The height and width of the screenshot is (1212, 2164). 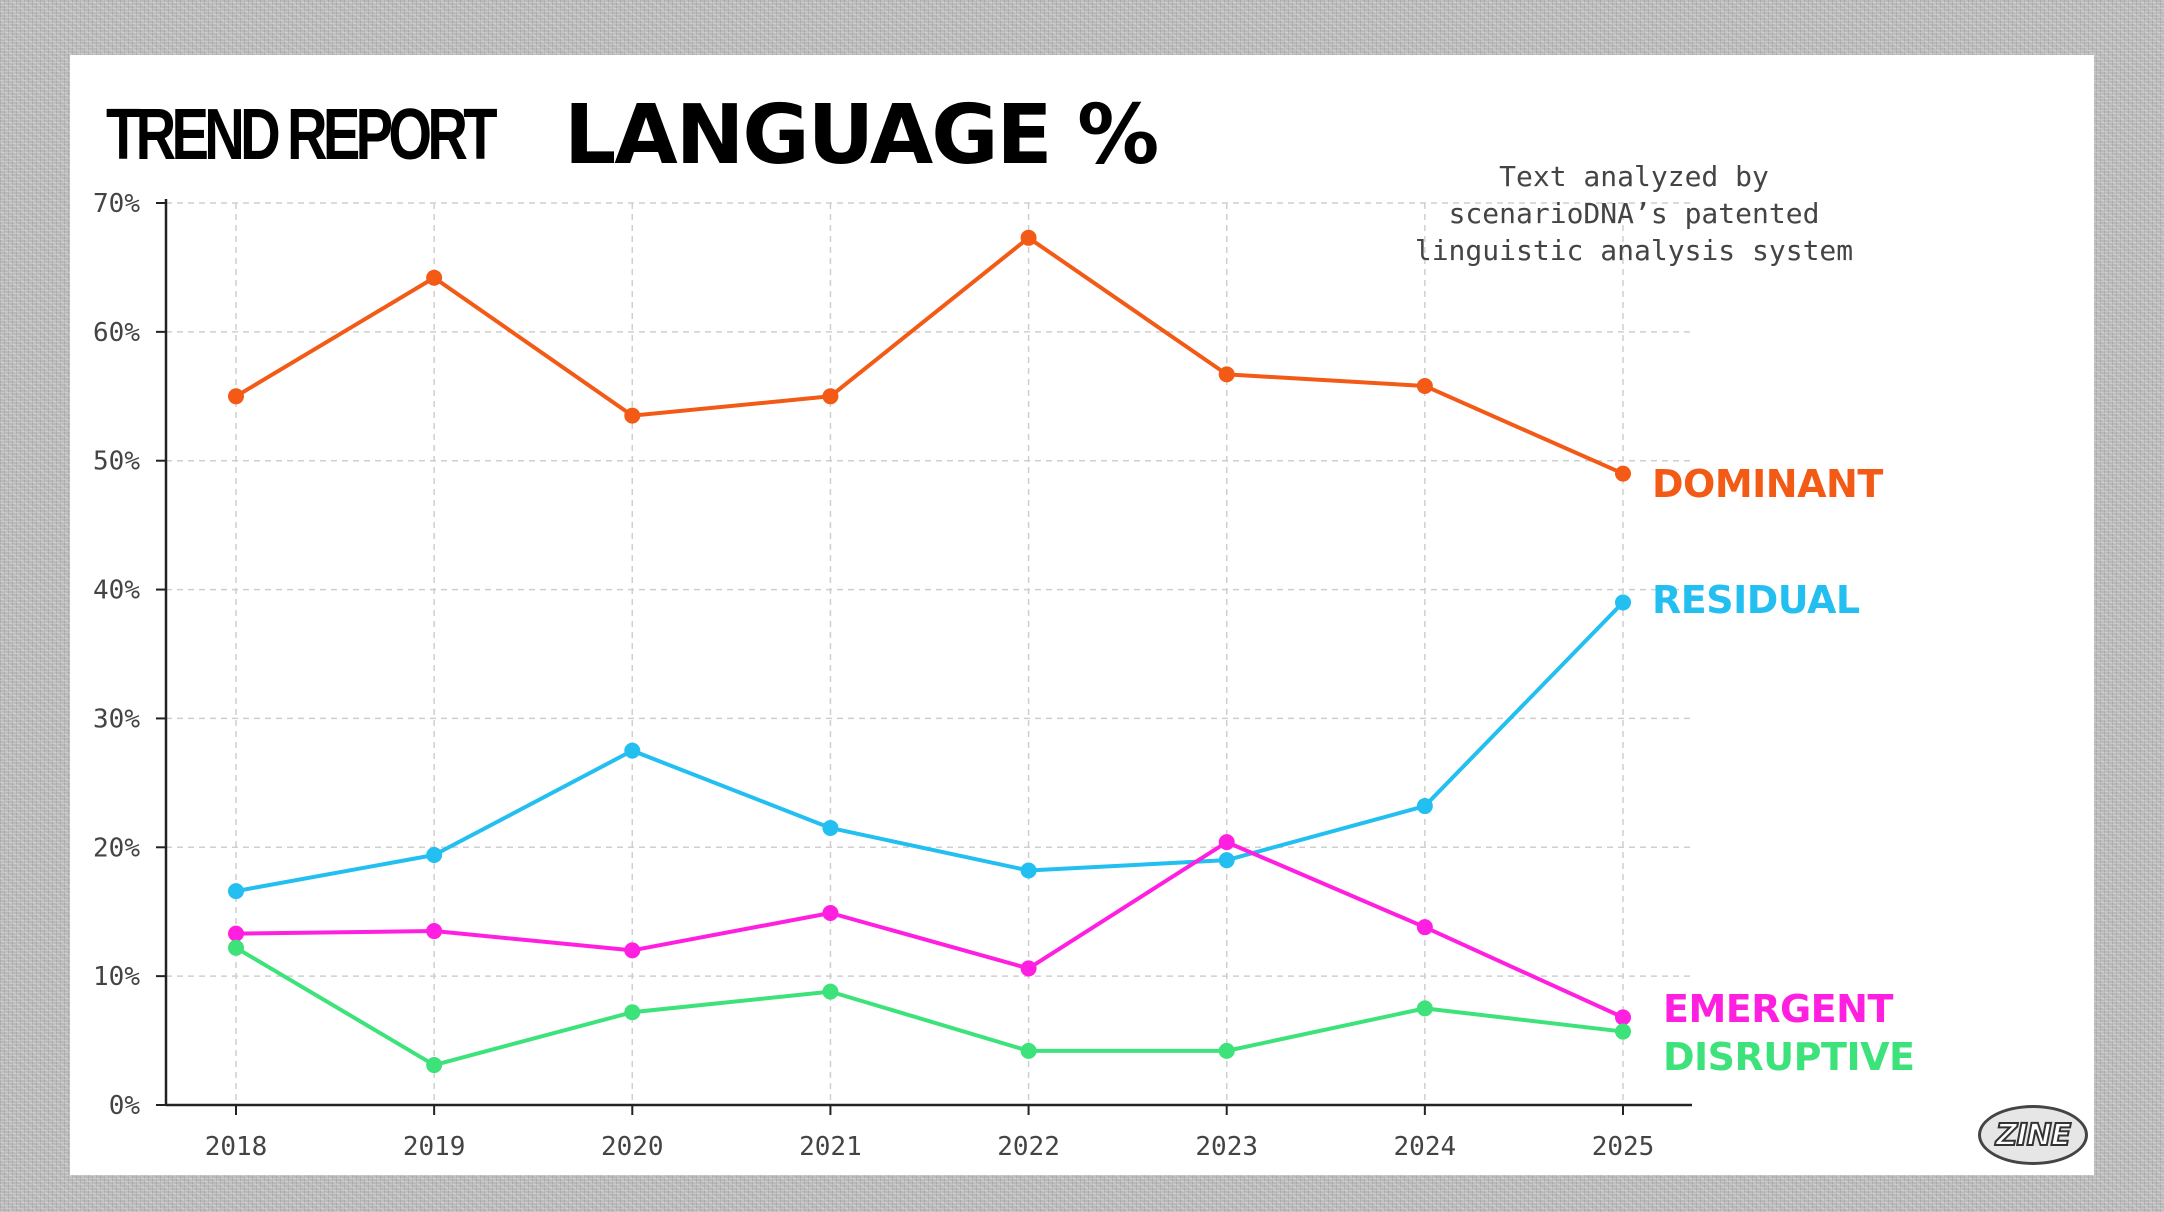 I want to click on x-tick-label: 2020, so click(x=632, y=1147).